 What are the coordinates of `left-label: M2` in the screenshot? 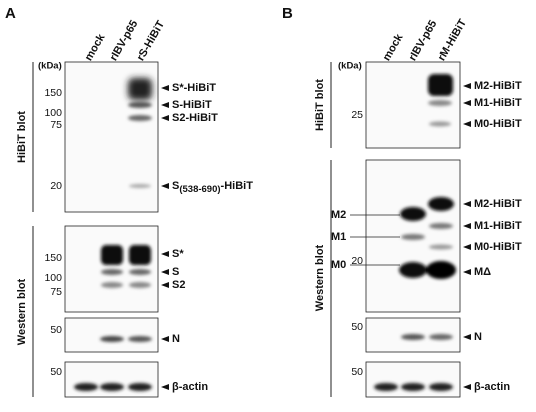 It's located at (338, 215).